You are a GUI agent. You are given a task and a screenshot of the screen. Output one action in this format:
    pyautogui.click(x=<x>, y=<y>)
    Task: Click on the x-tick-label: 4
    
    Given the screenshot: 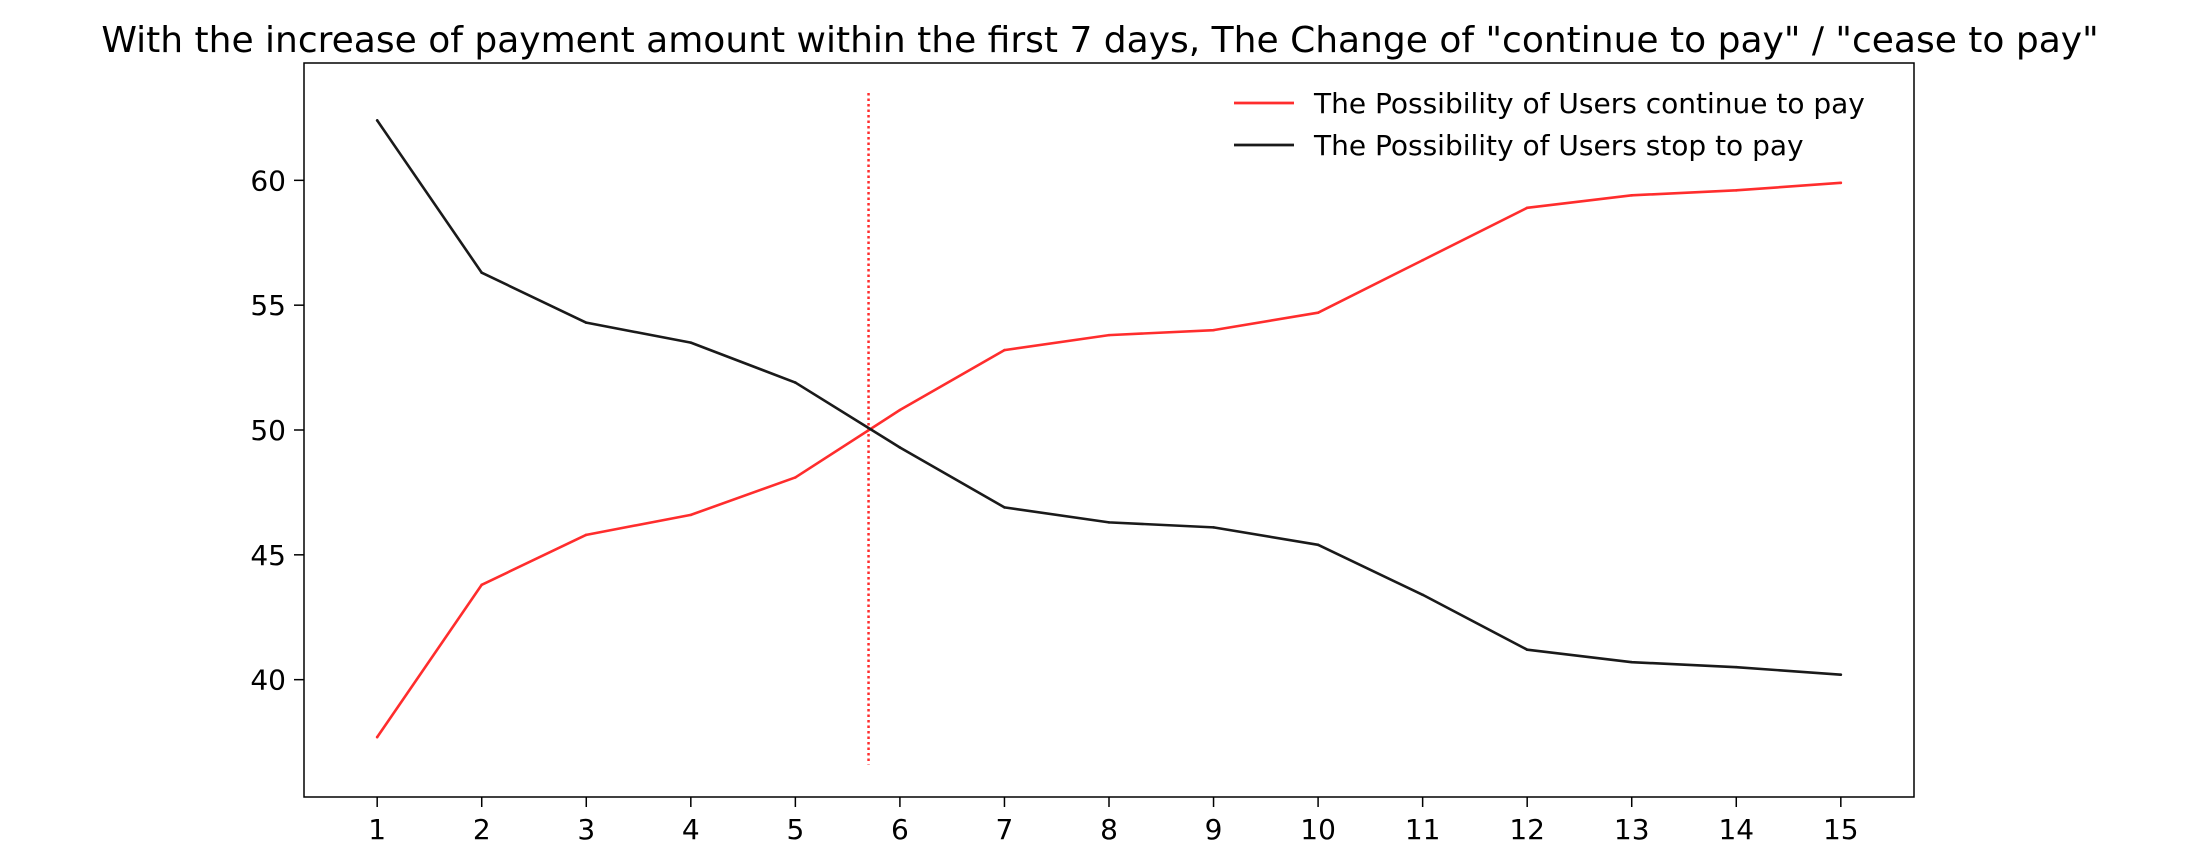 What is the action you would take?
    pyautogui.click(x=691, y=829)
    